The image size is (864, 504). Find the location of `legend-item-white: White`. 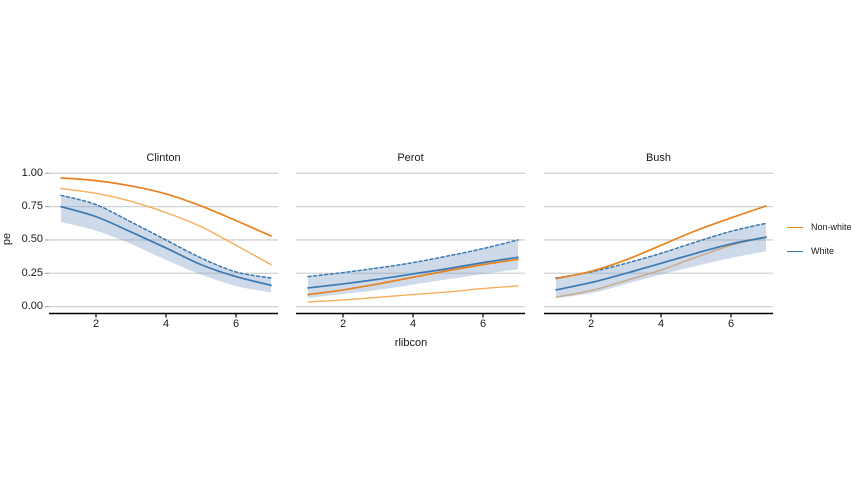

legend-item-white: White is located at coordinates (819, 251).